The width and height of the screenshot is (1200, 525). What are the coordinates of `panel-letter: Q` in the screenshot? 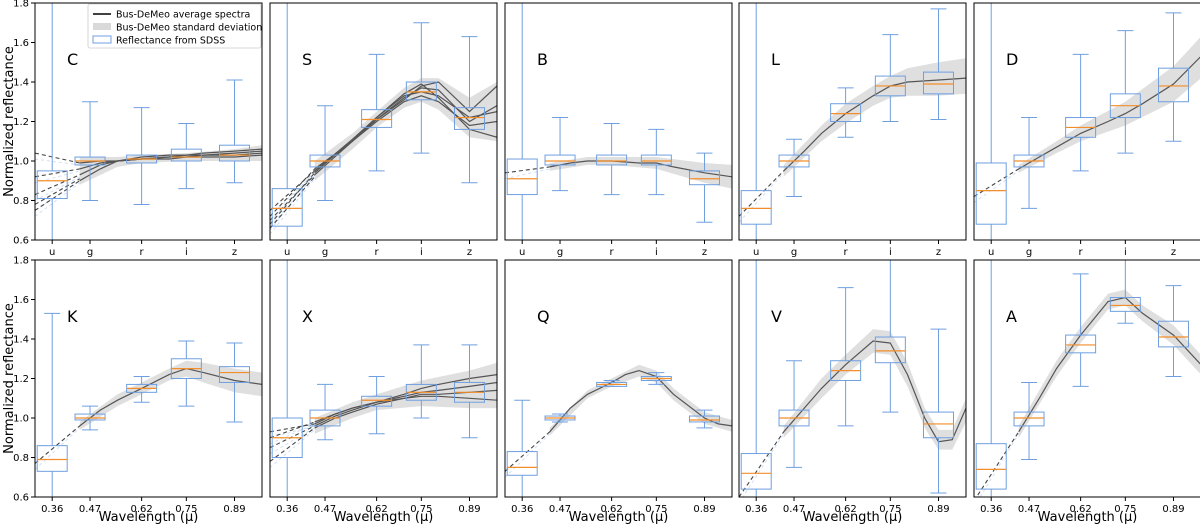 It's located at (543, 316).